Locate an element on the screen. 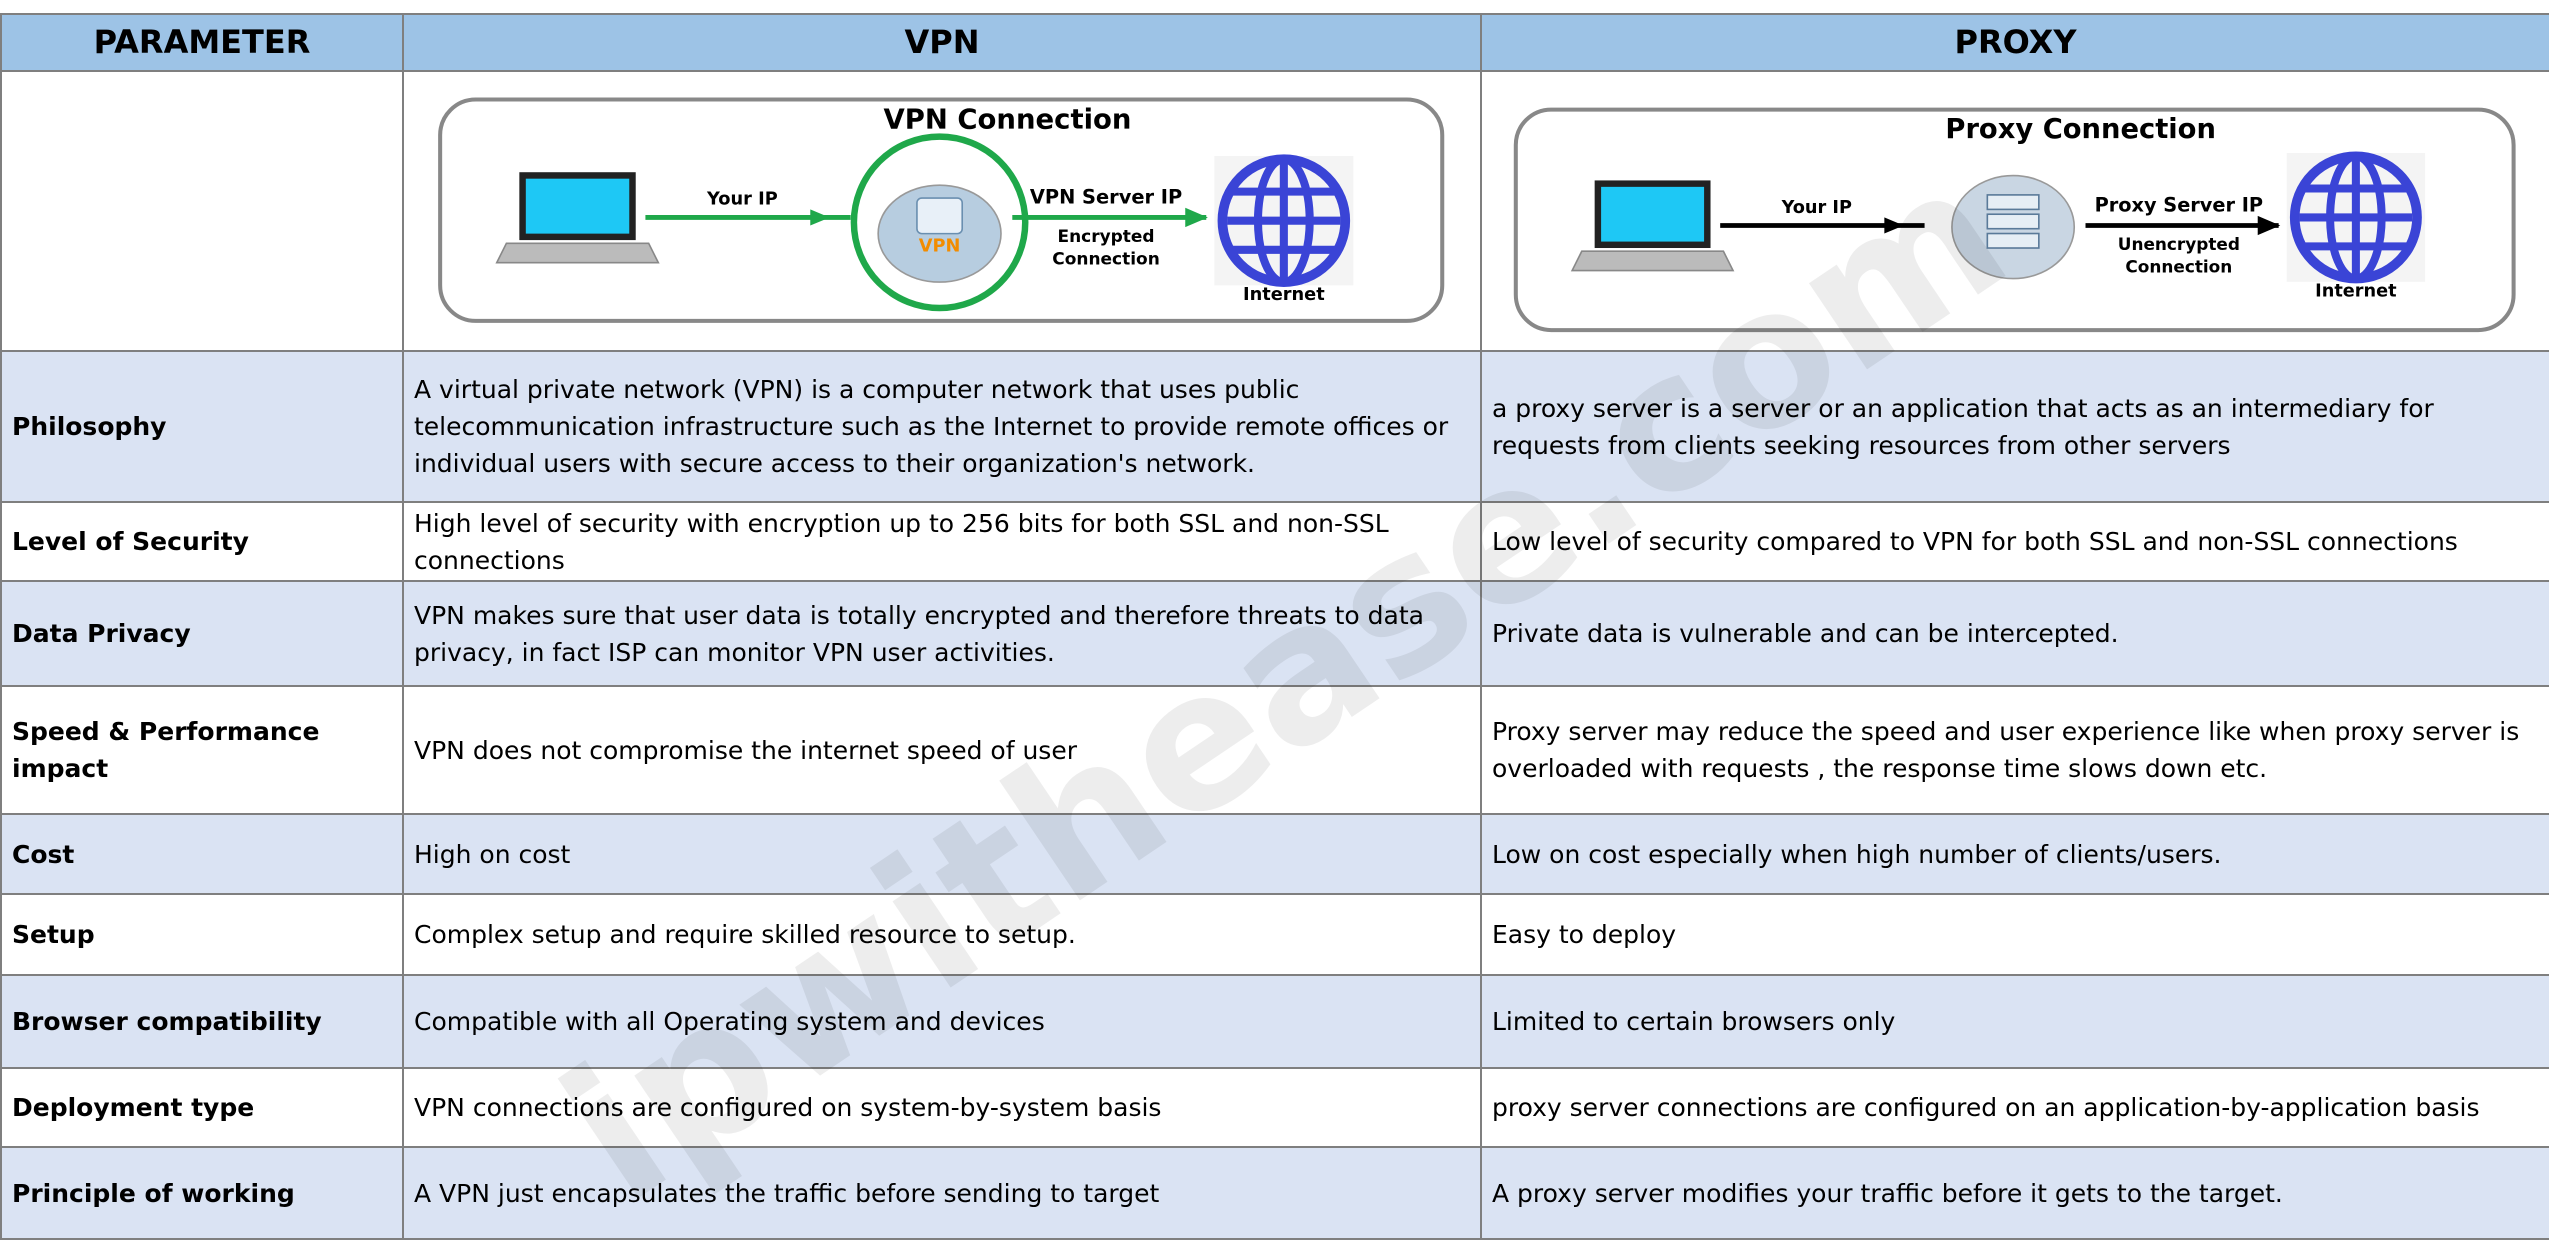 This screenshot has height=1244, width=2549. parameter-cell: Philosophy is located at coordinates (202, 426).